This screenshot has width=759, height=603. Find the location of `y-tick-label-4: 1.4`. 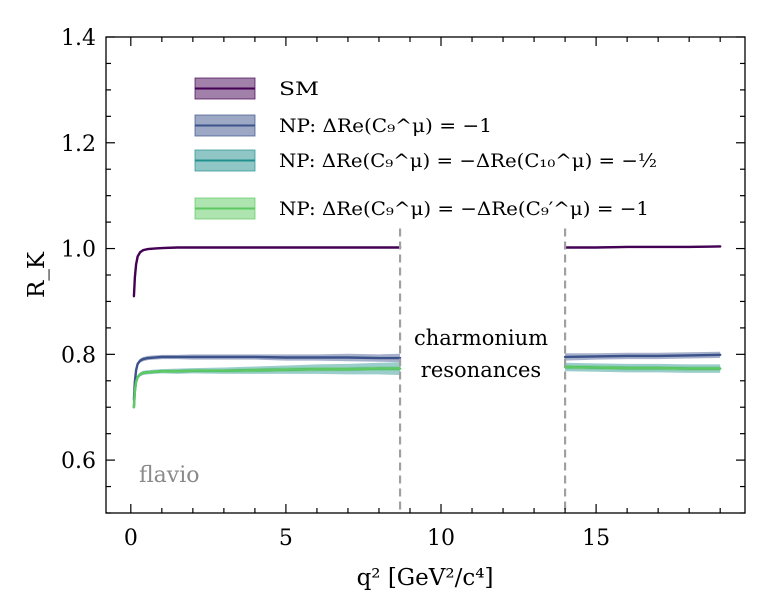

y-tick-label-4: 1.4 is located at coordinates (78, 38).